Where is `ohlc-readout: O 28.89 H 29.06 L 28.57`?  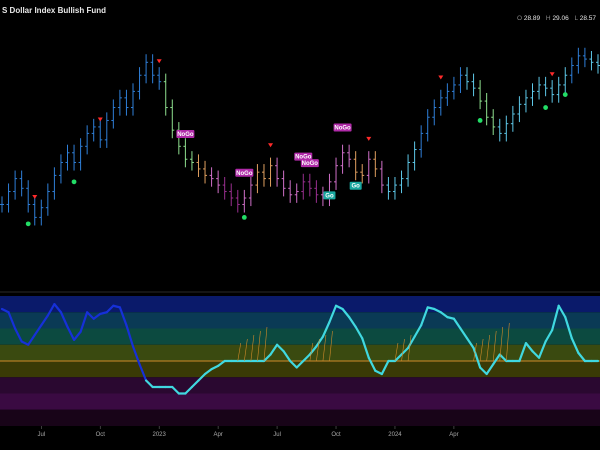 ohlc-readout: O 28.89 H 29.06 L 28.57 is located at coordinates (554, 18).